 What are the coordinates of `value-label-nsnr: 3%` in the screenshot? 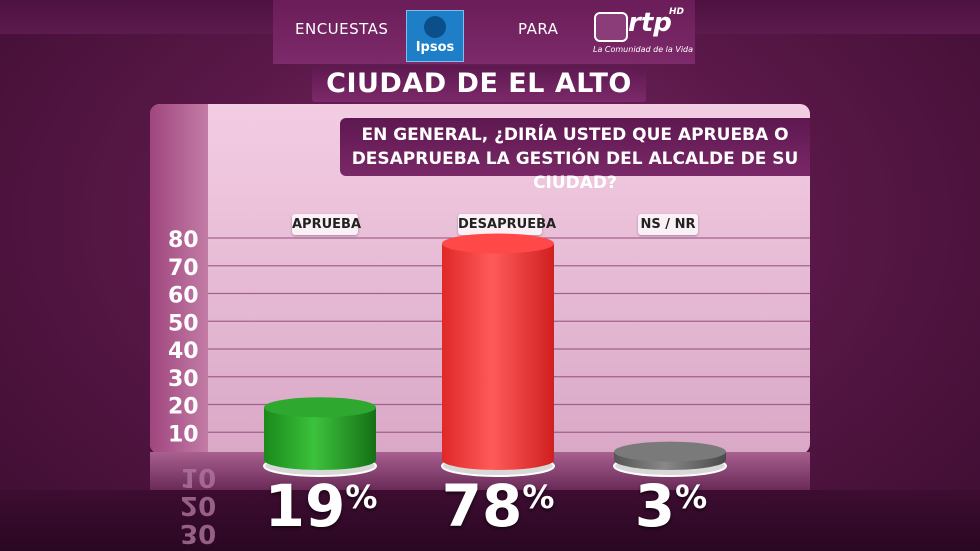 It's located at (671, 506).